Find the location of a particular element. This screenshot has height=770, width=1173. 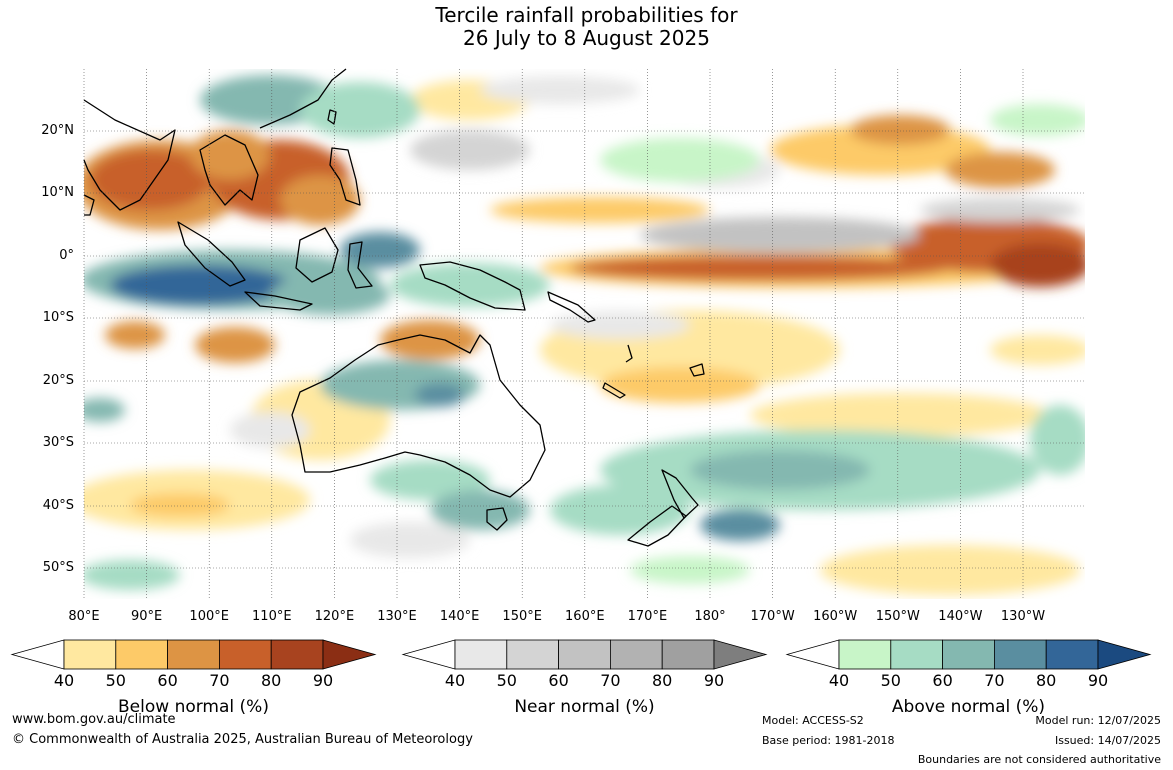

latitude-label: 20°S is located at coordinates (58, 380).